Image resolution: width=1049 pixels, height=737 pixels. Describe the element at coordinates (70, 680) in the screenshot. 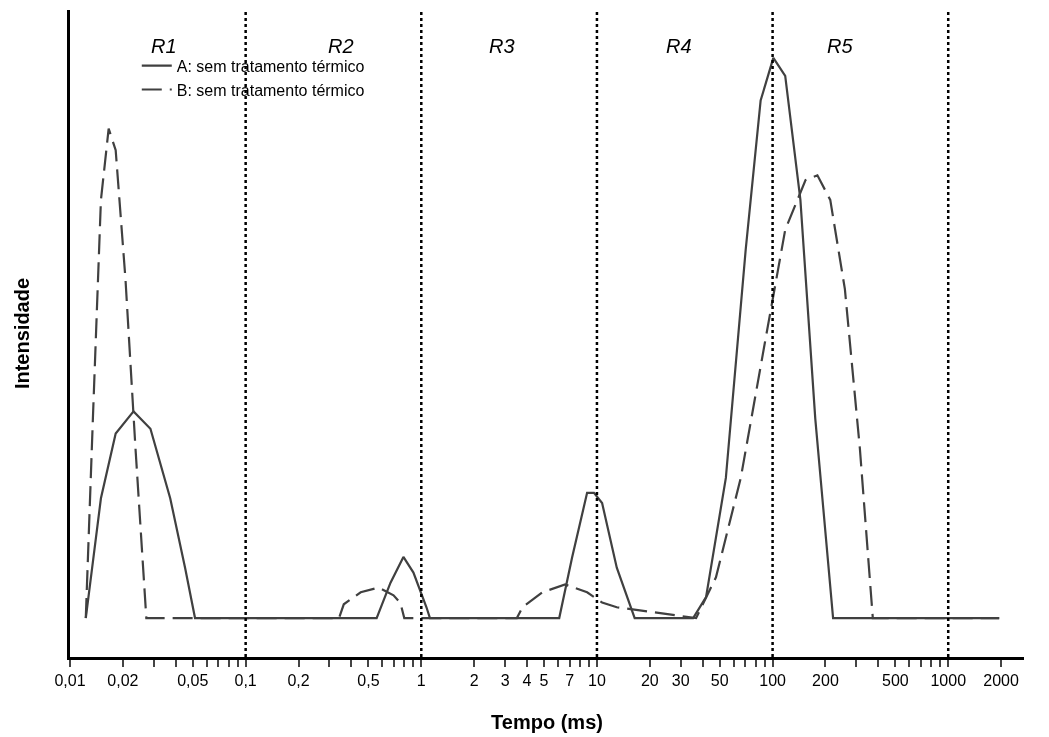

I see `x-tick-label: 0,01` at that location.